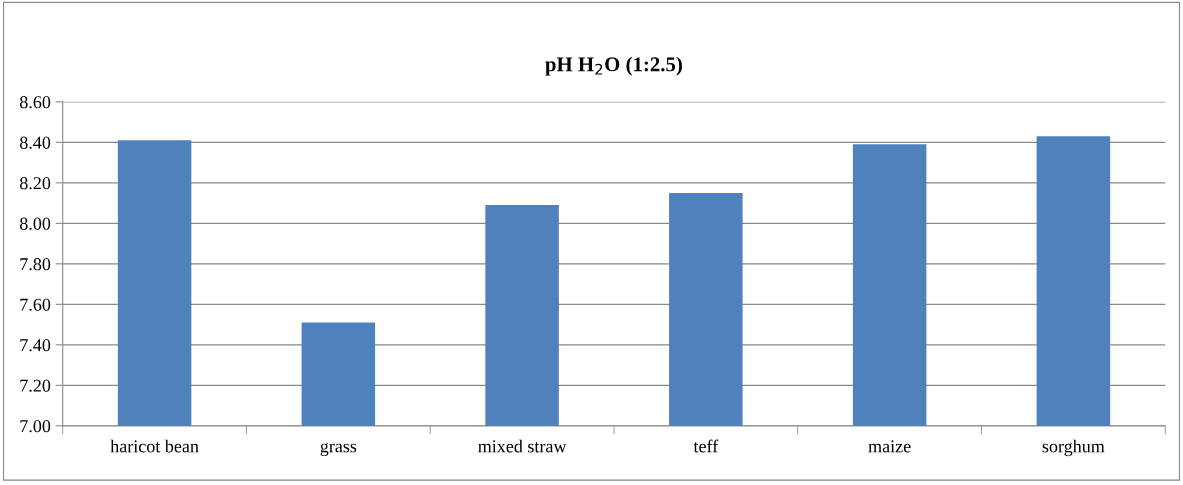 The image size is (1183, 485). I want to click on x-tick-label: mixed straw, so click(522, 446).